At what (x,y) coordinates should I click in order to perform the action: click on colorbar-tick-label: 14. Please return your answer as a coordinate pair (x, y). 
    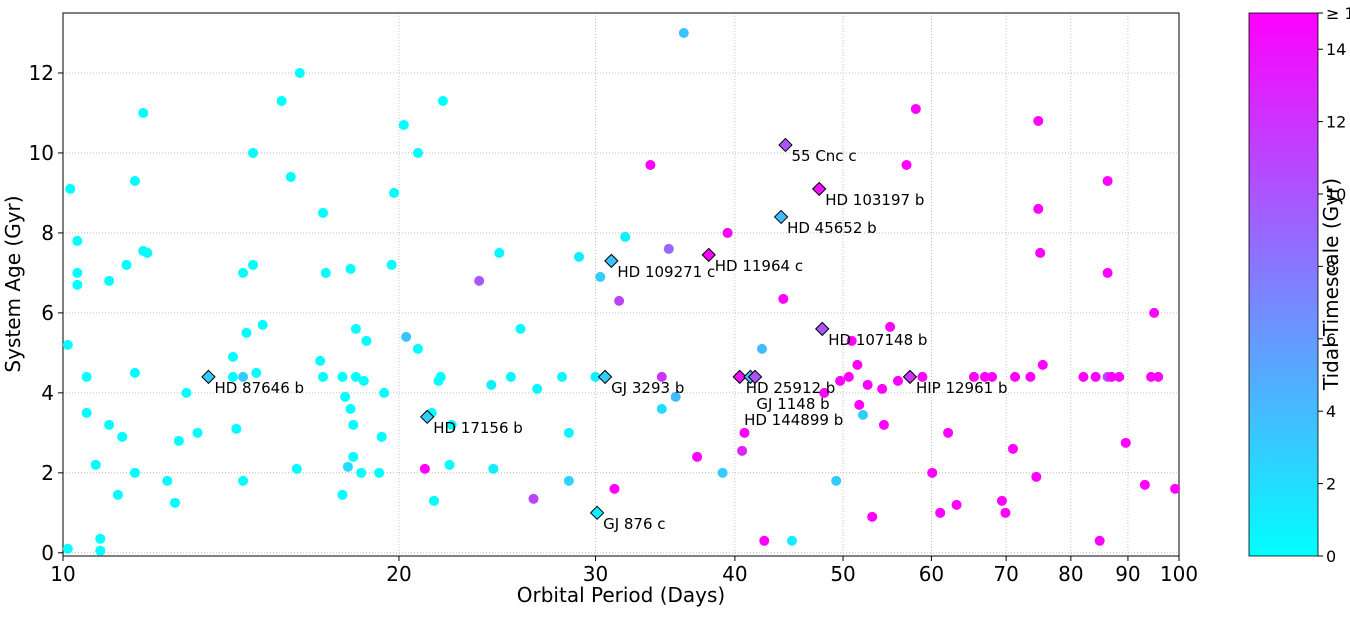
    Looking at the image, I should click on (1336, 49).